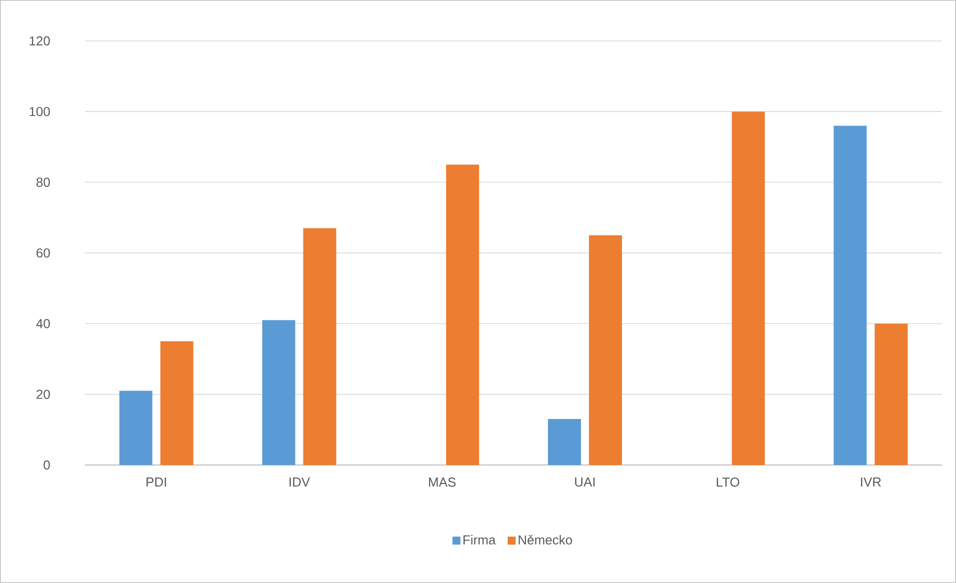 This screenshot has width=956, height=583. What do you see at coordinates (156, 482) in the screenshot?
I see `x-tick-label: PDI` at bounding box center [156, 482].